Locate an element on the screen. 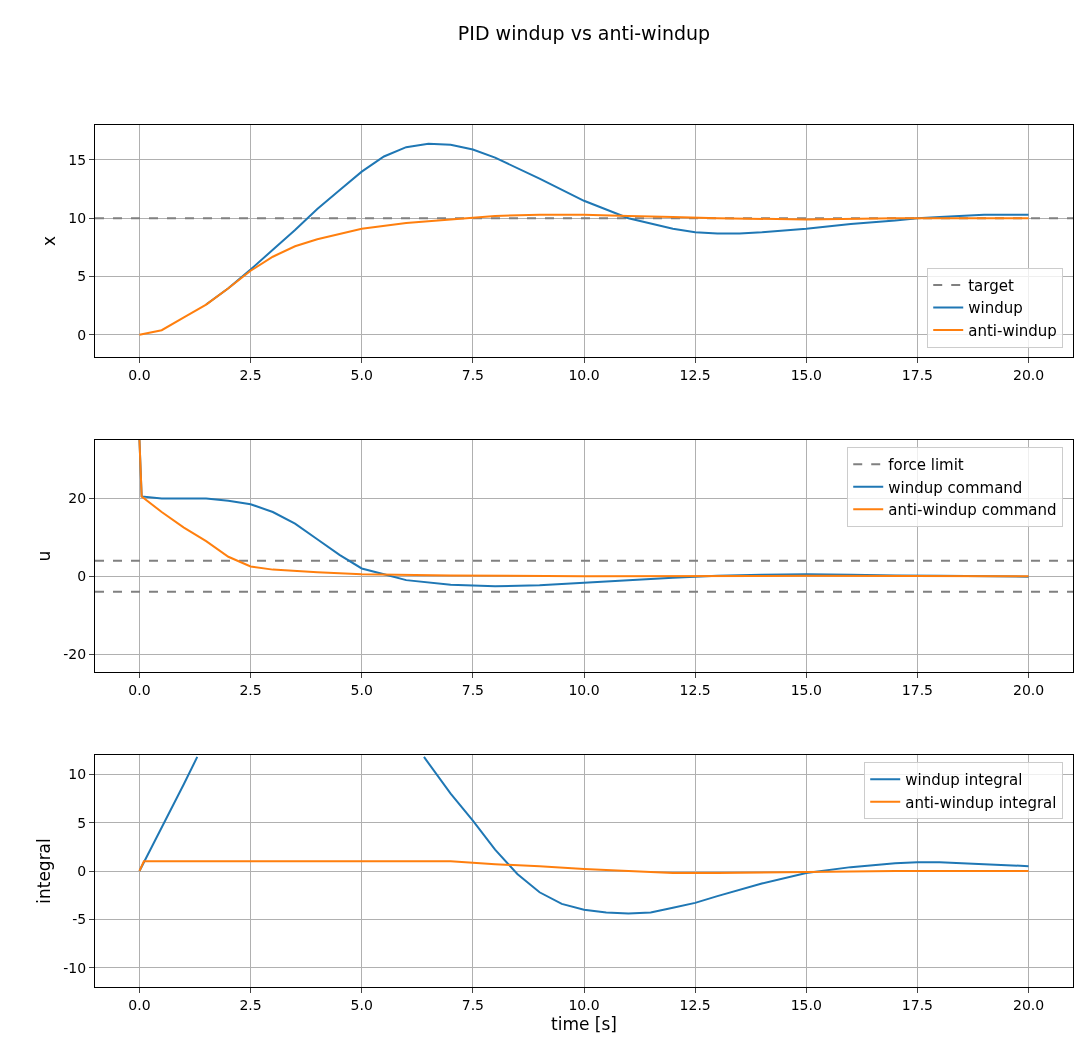  y-tick-label: 20 is located at coordinates (77, 498).